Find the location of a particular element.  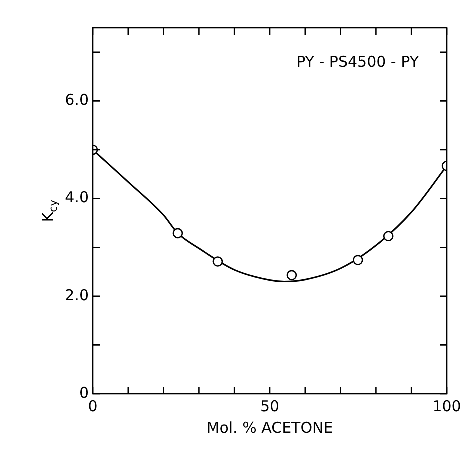

y-tick-label: 4.0 is located at coordinates (77, 197).